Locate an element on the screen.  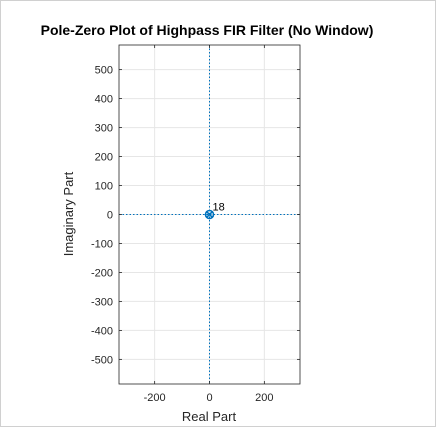
y-tick-label: 300 is located at coordinates (104, 129).